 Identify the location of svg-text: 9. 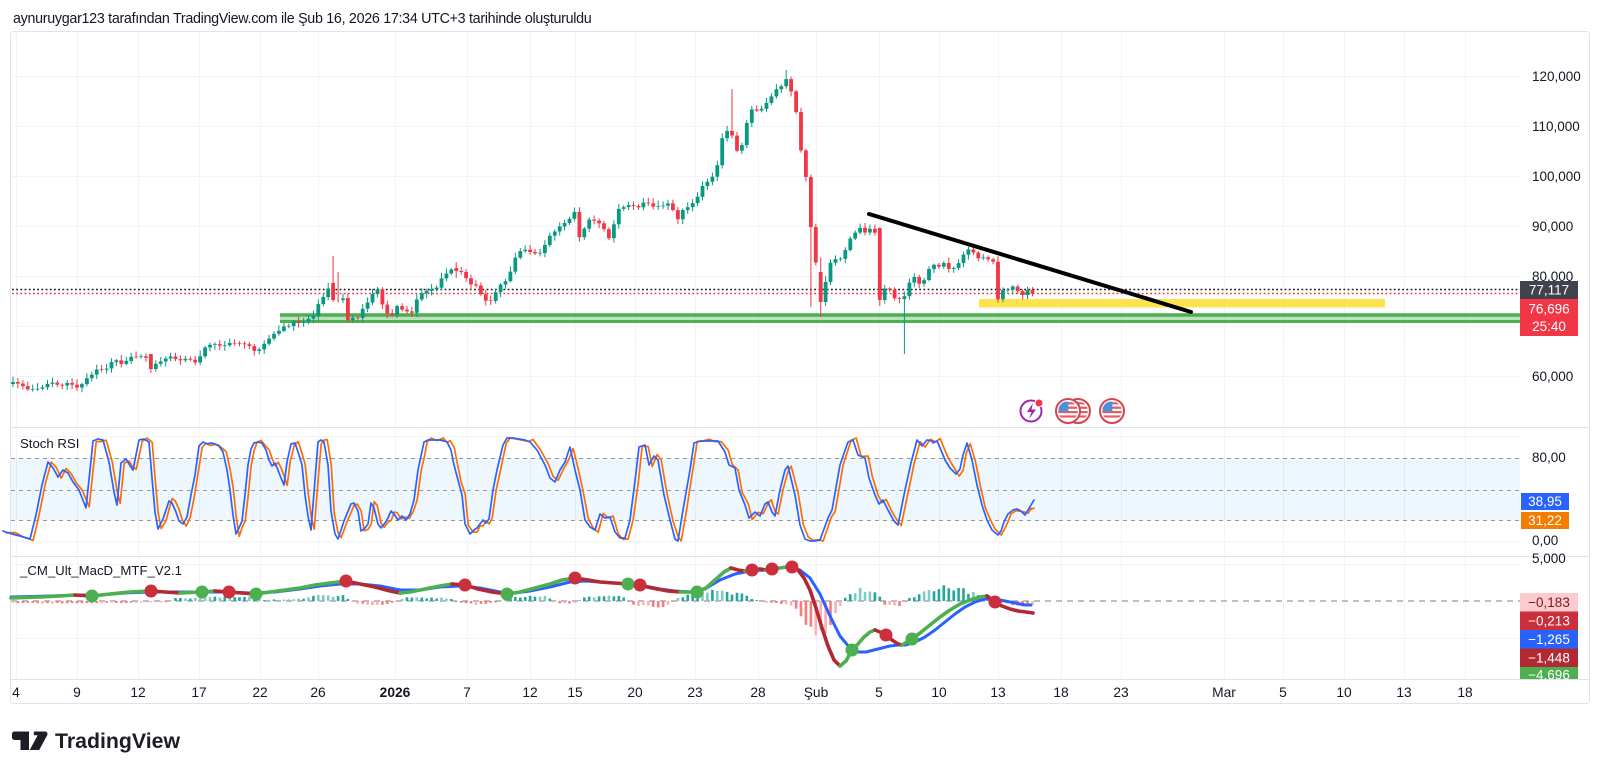
(77, 692).